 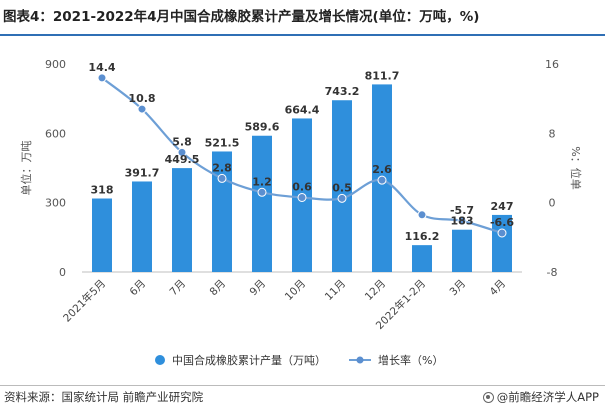 I want to click on y-left-tick-label: 900, so click(x=55, y=64).